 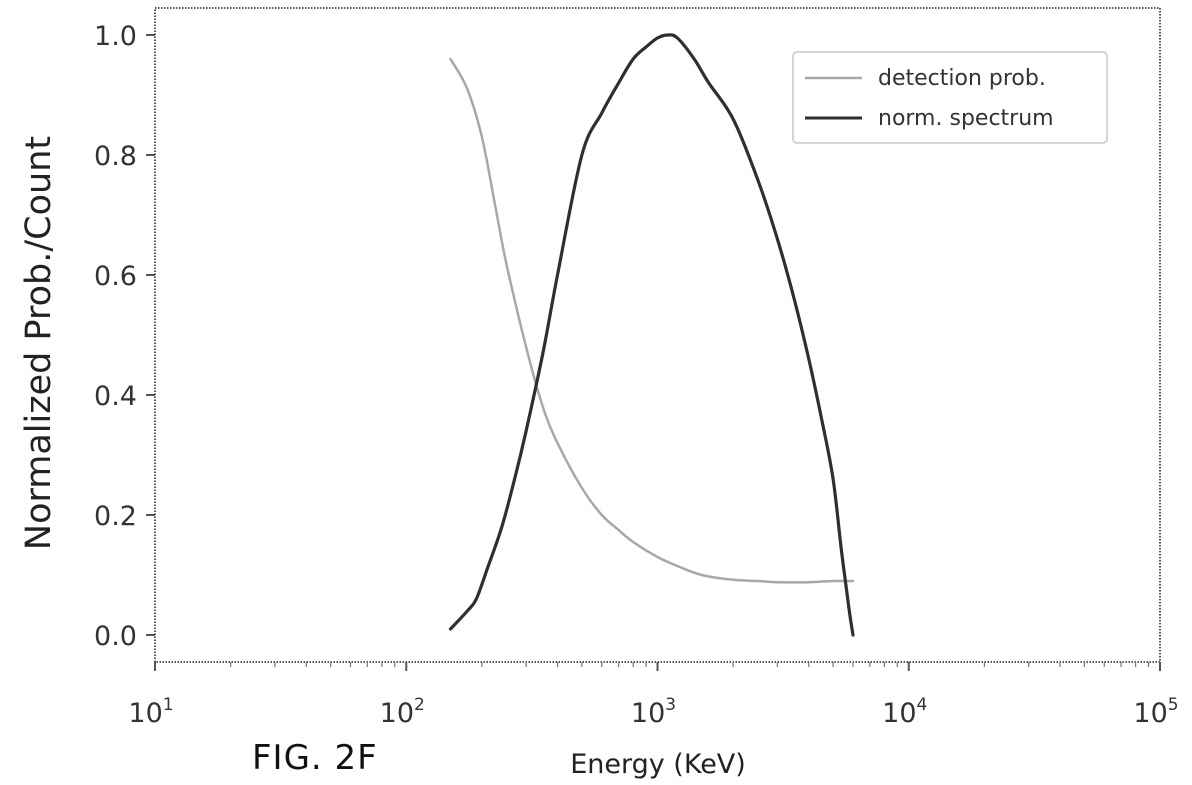 I want to click on legend-box, so click(x=950, y=97).